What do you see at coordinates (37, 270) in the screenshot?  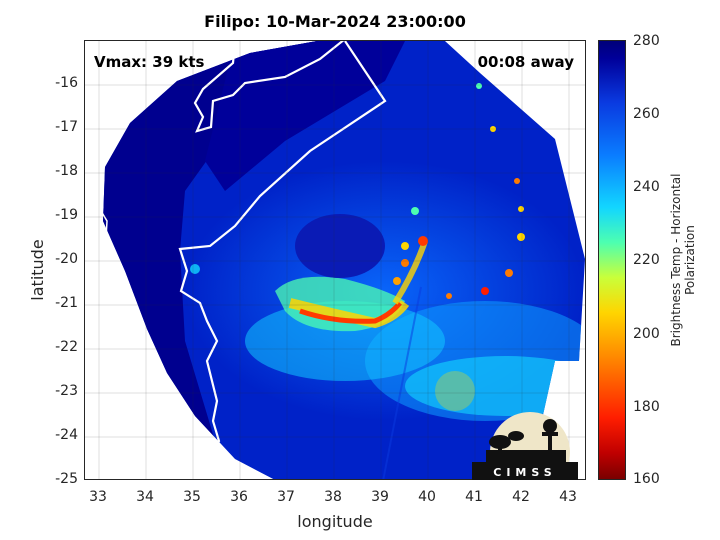 I see `y-axis-label: latitude` at bounding box center [37, 270].